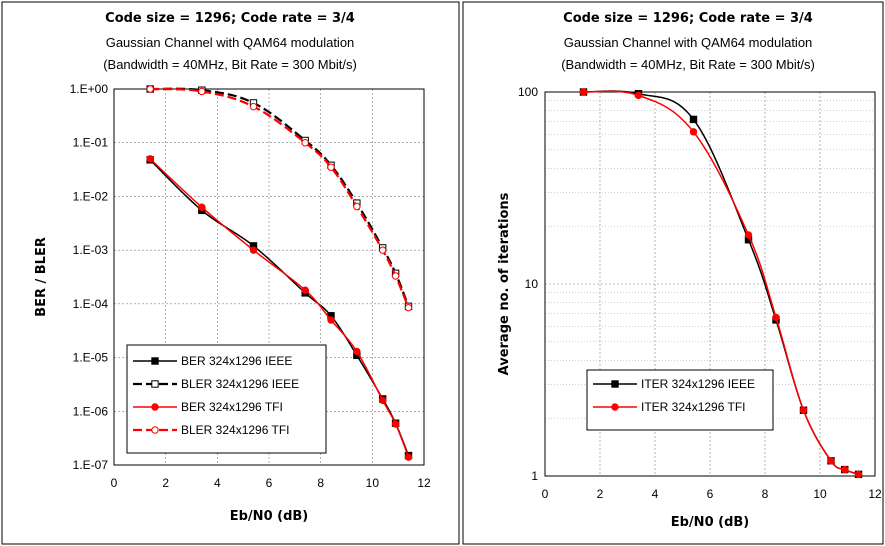  I want to click on y-tick-label: 1, so click(534, 476).